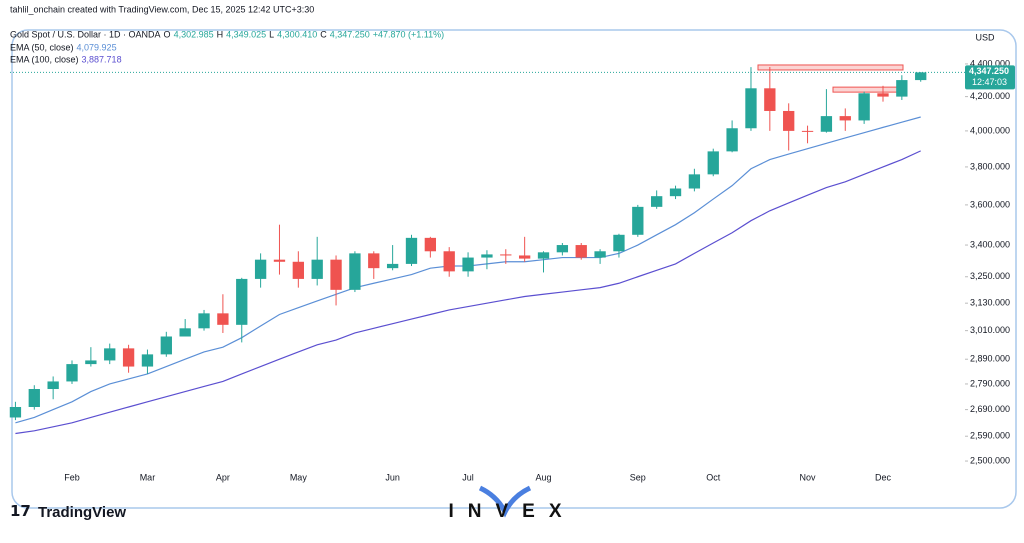 Image resolution: width=1024 pixels, height=543 pixels. Describe the element at coordinates (544, 477) in the screenshot. I see `x-tick-label: Aug` at that location.